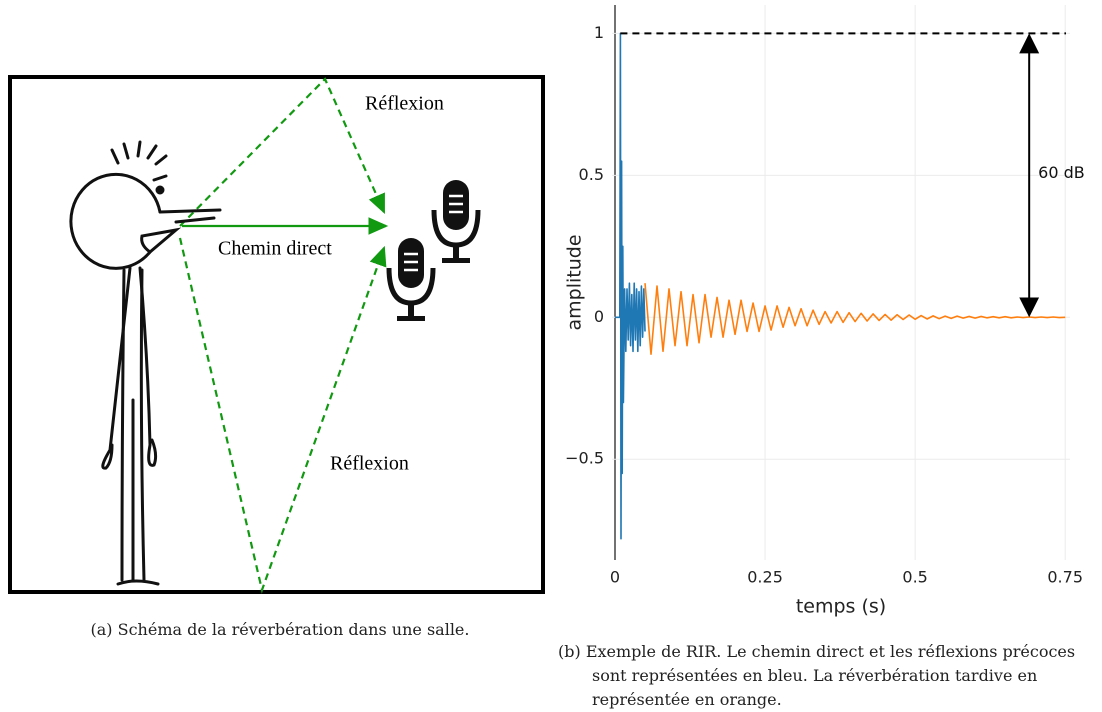  Describe the element at coordinates (275, 249) in the screenshot. I see `label: Chemin direct` at that location.